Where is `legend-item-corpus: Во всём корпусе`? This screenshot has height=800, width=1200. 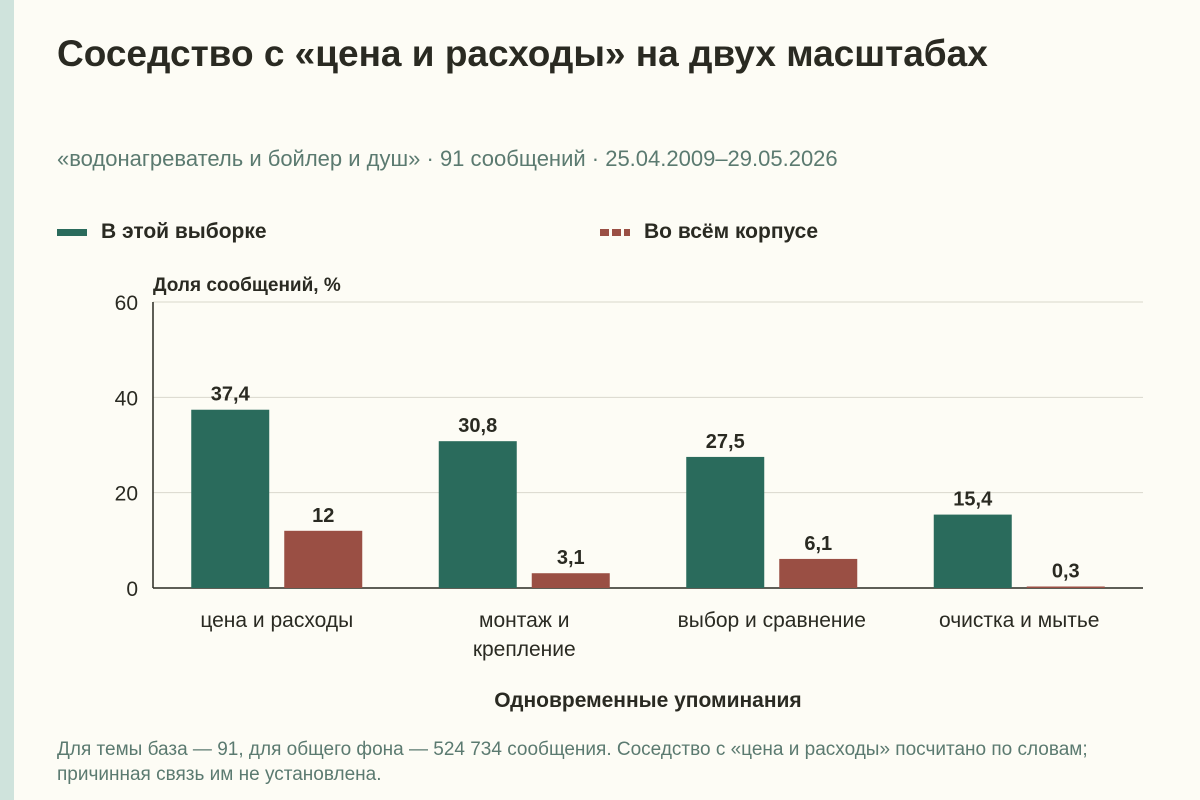 legend-item-corpus: Во всём корпусе is located at coordinates (709, 232).